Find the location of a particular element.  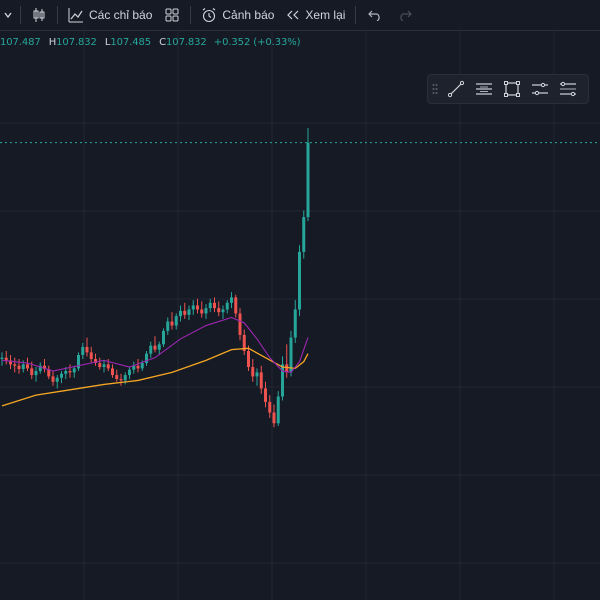

indicators-button: Các chỉ báo is located at coordinates (110, 15).